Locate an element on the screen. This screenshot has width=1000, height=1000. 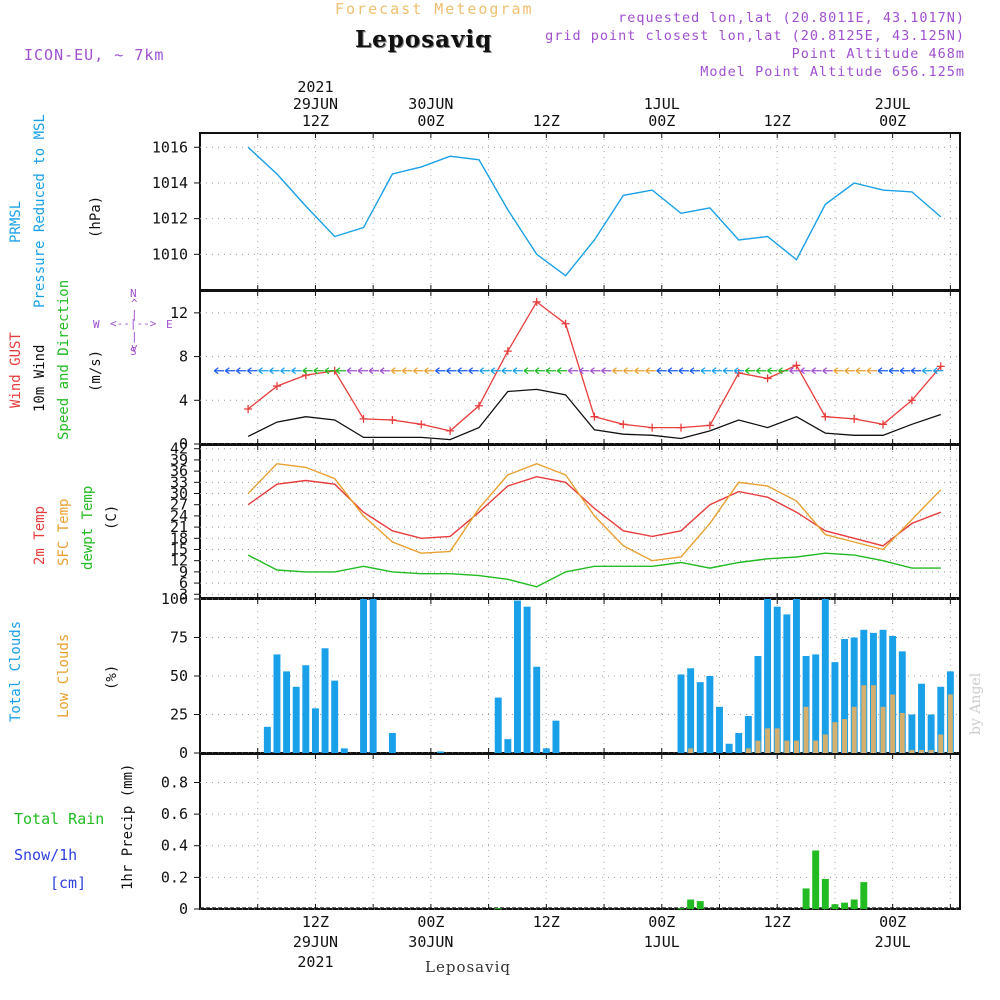
y-tick-label: 50 is located at coordinates (179, 676).